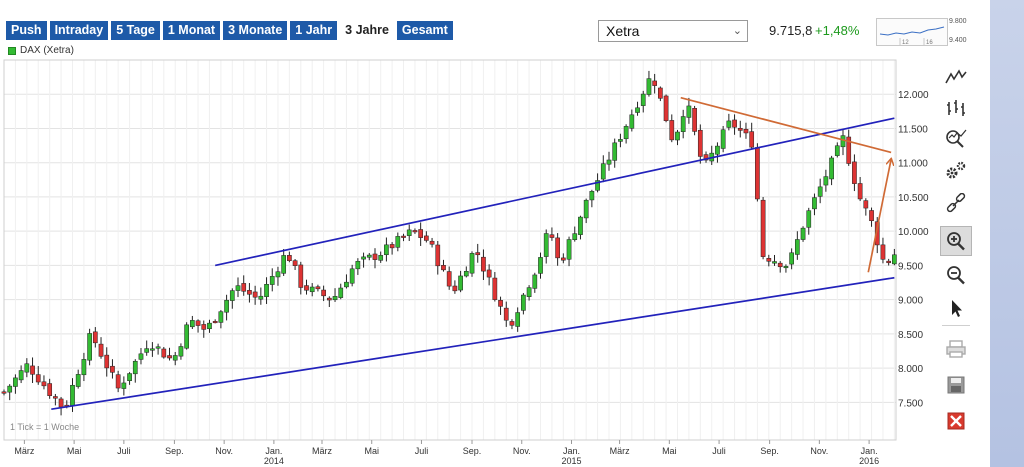  Describe the element at coordinates (124, 451) in the screenshot. I see `x-tick-label: Juli` at that location.